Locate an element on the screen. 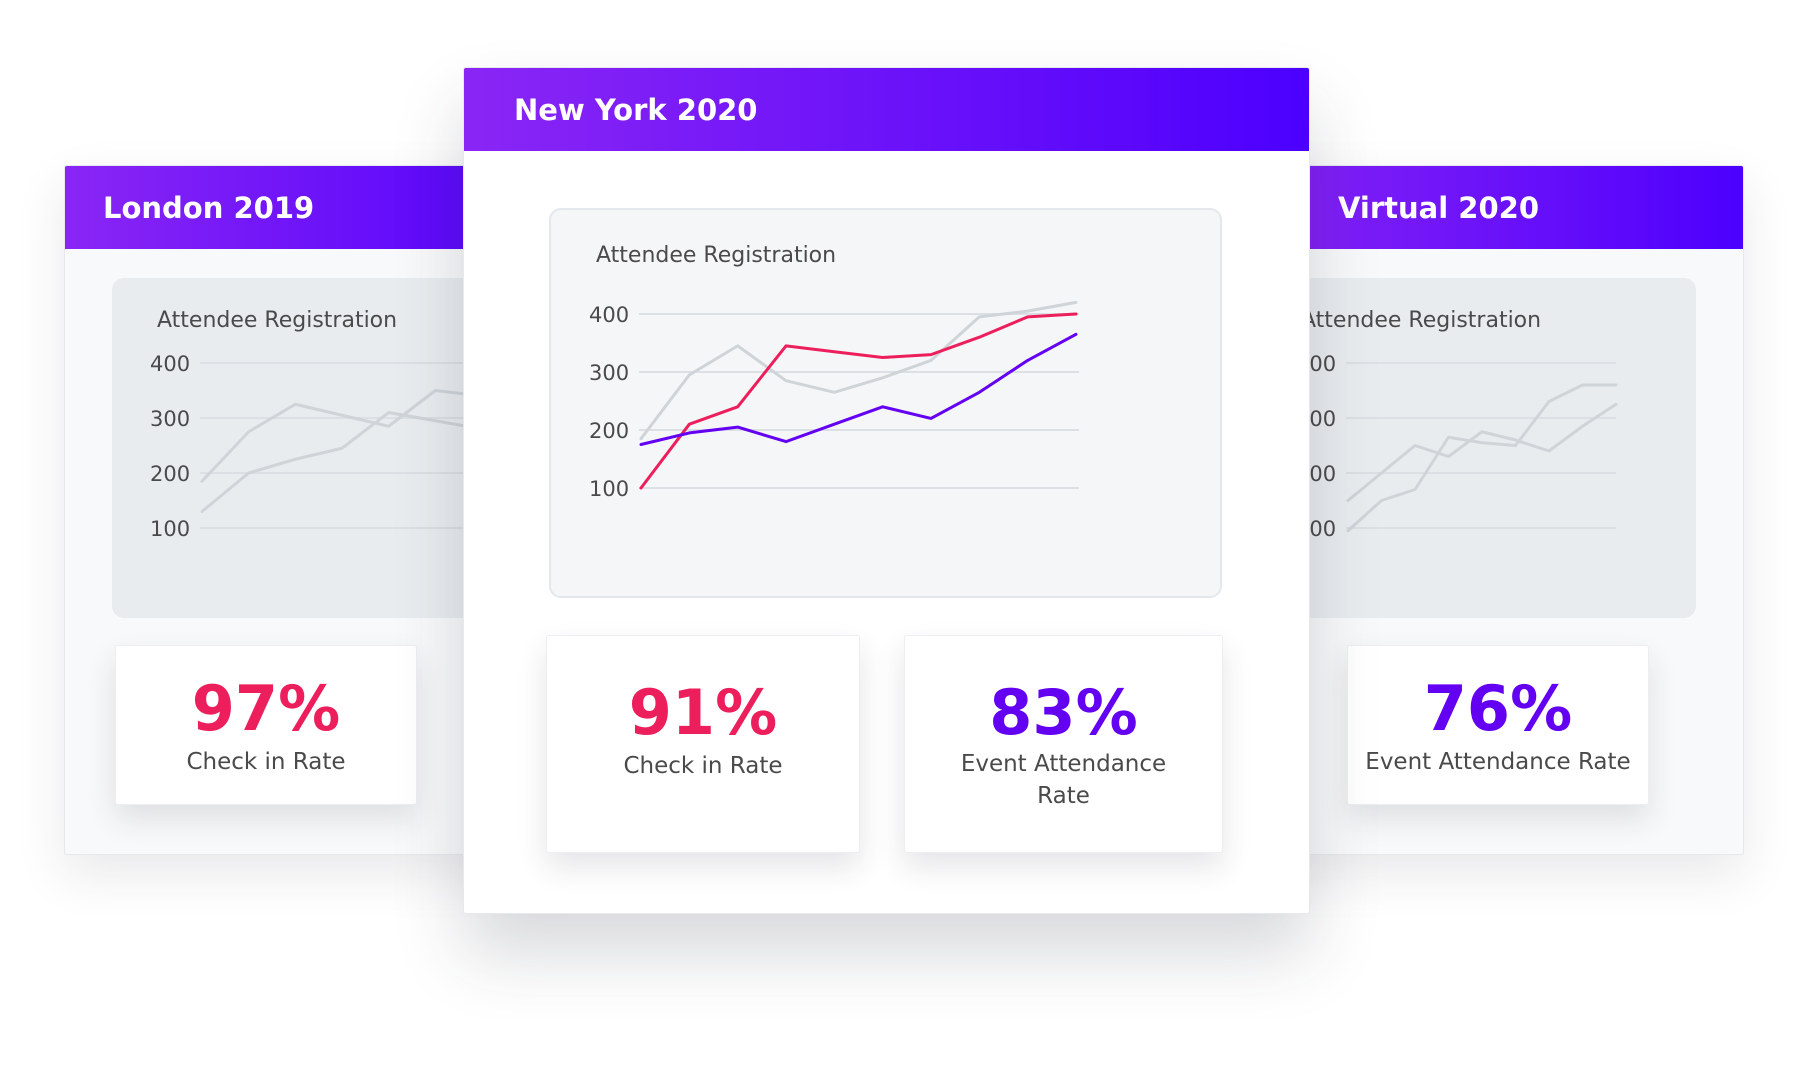 The width and height of the screenshot is (1804, 1086). stat-value: 97% is located at coordinates (266, 708).